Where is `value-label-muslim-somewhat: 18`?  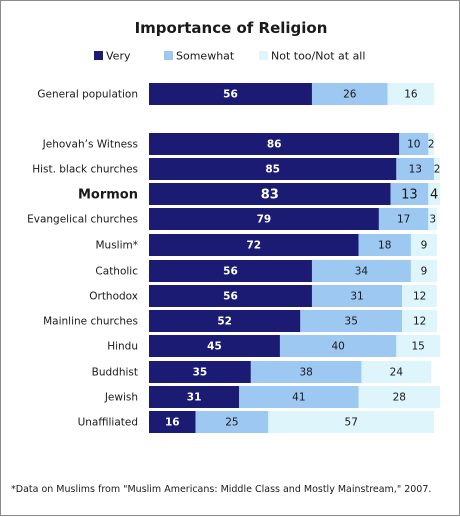 value-label-muslim-somewhat: 18 is located at coordinates (384, 246).